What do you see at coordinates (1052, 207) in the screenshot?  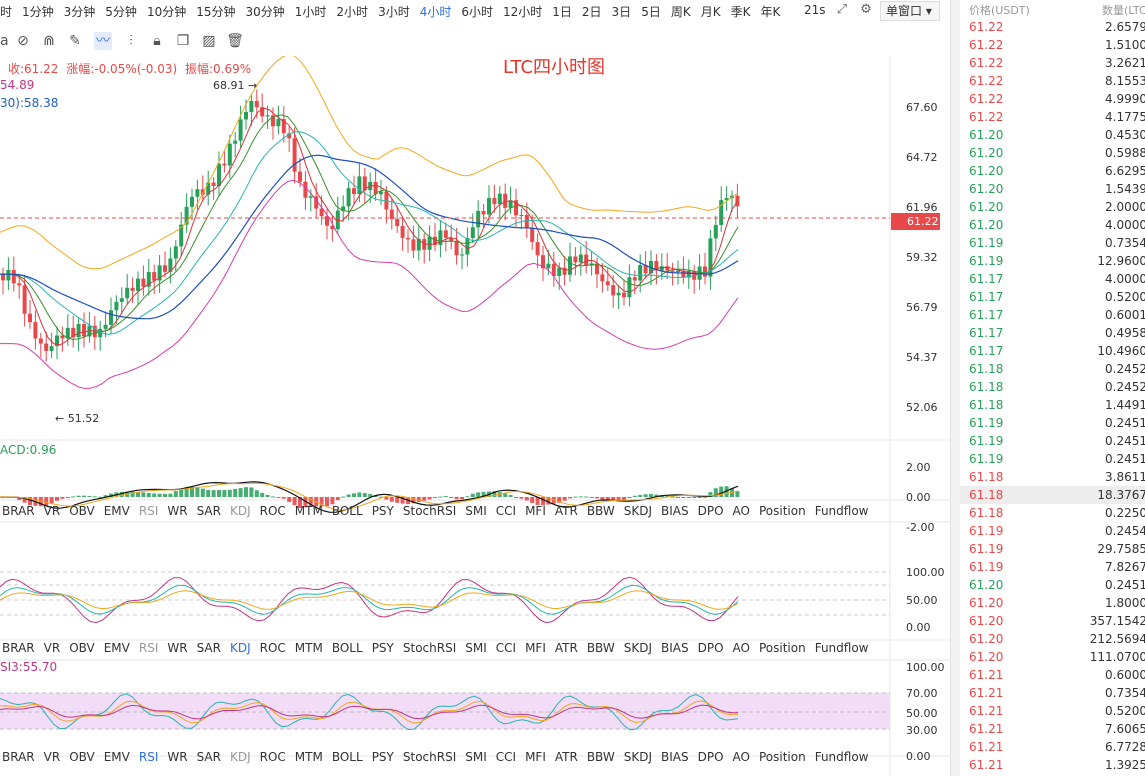 I see `order-book-row: 61.20 2.0000` at bounding box center [1052, 207].